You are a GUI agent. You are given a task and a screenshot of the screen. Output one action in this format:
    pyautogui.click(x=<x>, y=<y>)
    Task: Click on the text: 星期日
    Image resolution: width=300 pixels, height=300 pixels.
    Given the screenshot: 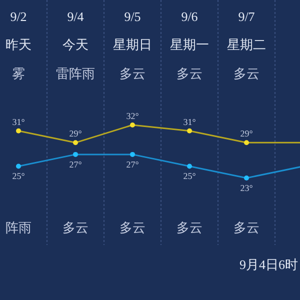 What is the action you would take?
    pyautogui.click(x=132, y=44)
    